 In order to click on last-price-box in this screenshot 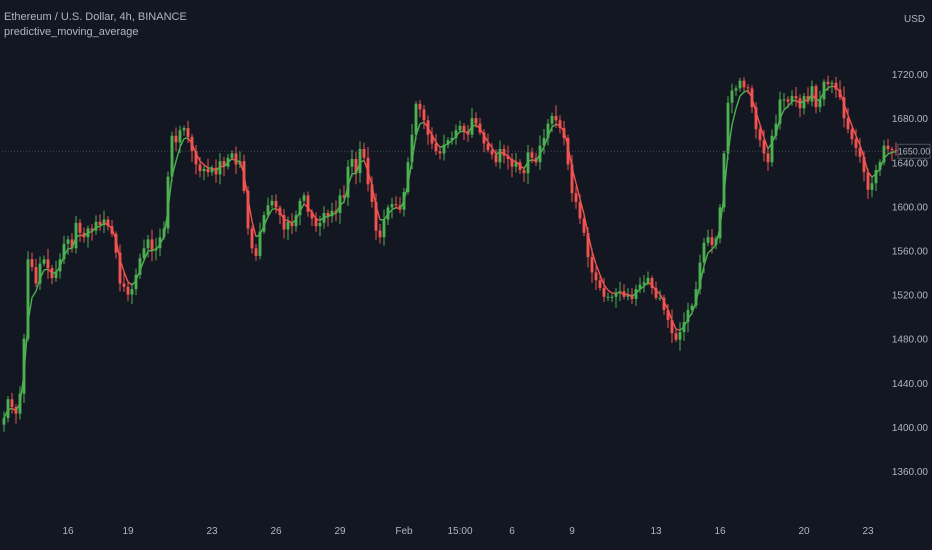, I will do `click(914, 151)`.